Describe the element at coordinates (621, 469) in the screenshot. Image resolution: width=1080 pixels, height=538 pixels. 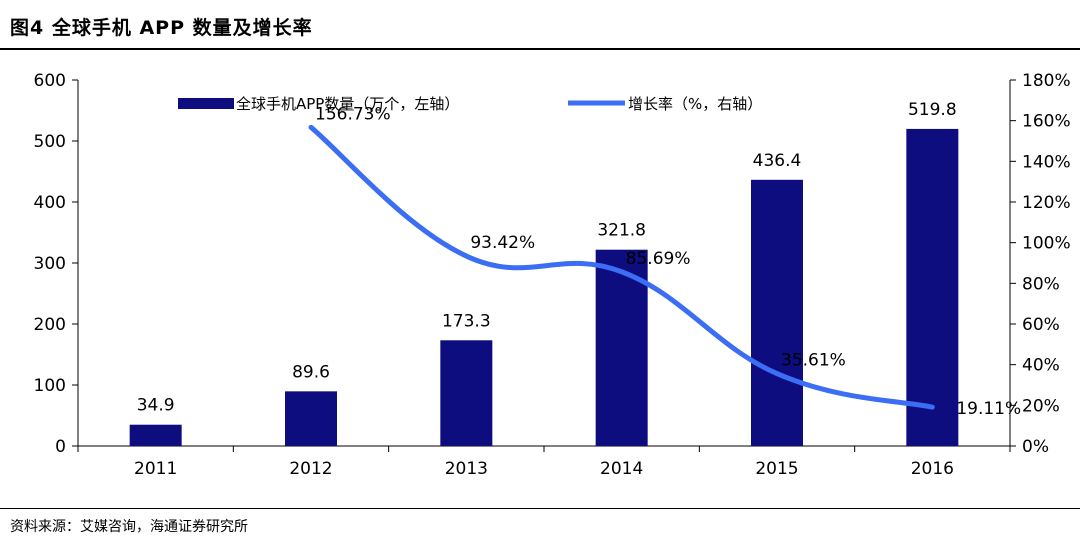
I see `x-tick-label: 2014` at that location.